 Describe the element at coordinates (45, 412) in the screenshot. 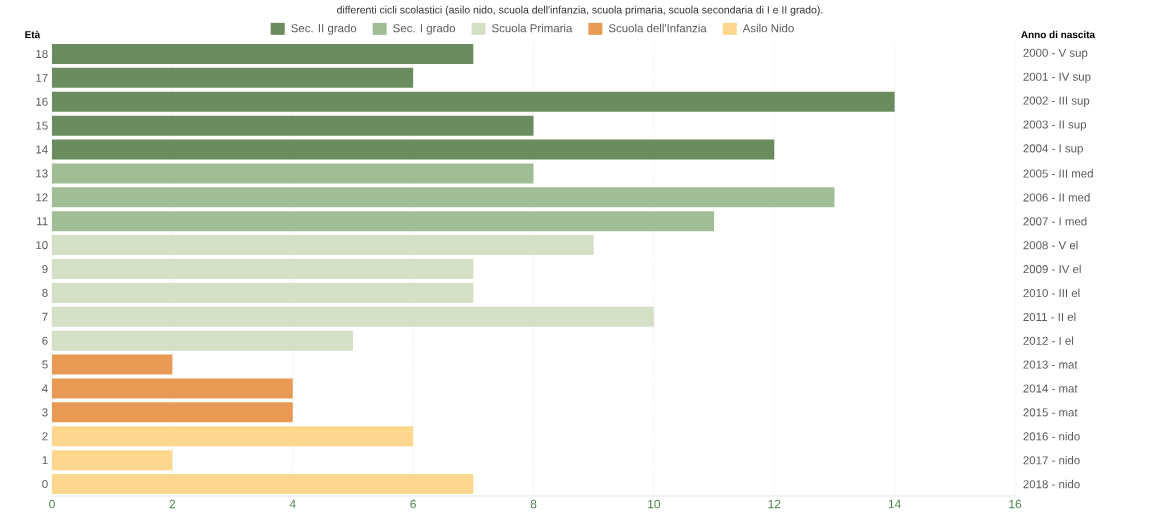

I see `y-tick-label: 3` at that location.